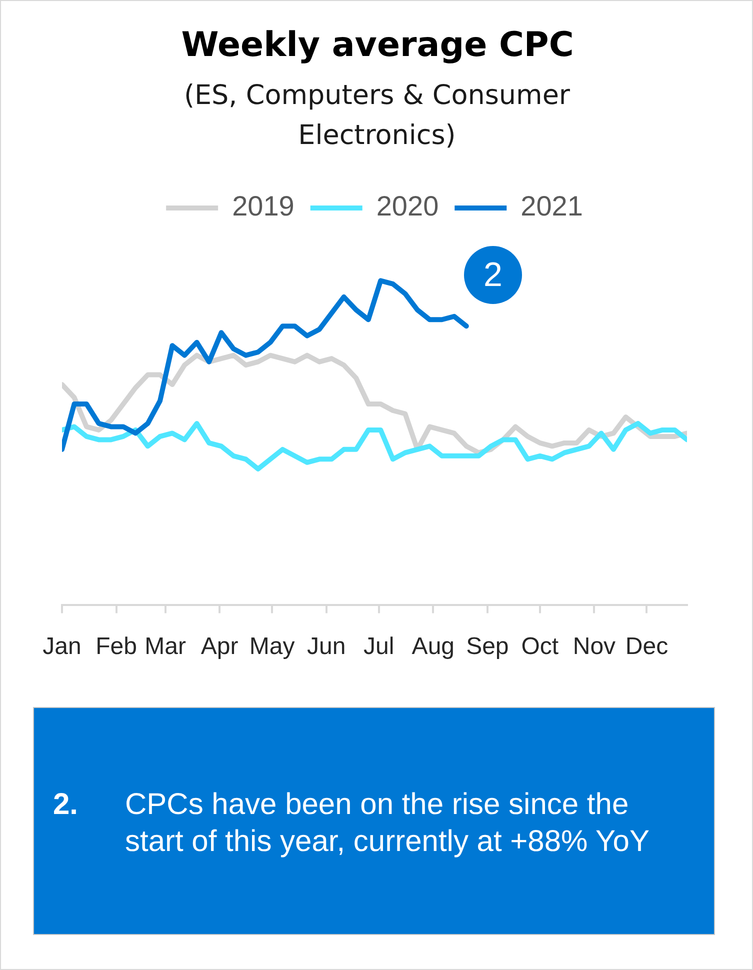 The height and width of the screenshot is (970, 753). Describe the element at coordinates (379, 646) in the screenshot. I see `x-tick-label: Jul` at that location.